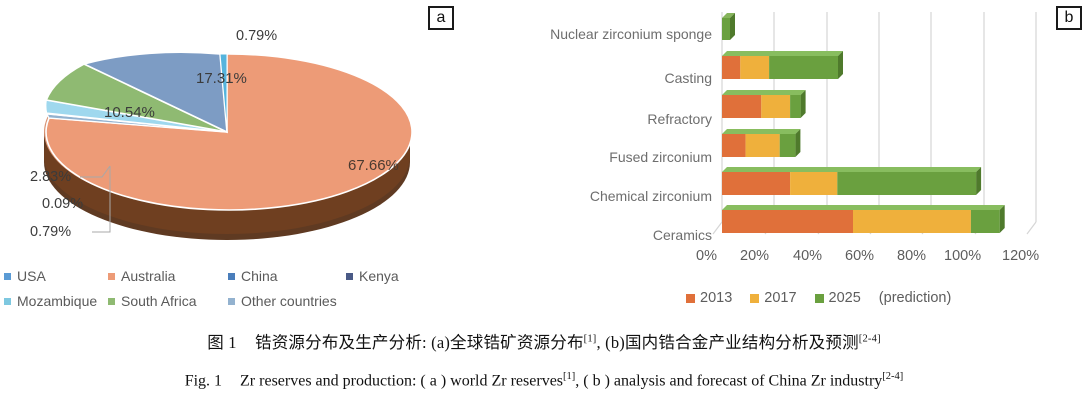 This screenshot has width=1088, height=415. I want to click on legend-swatch-south-africa, so click(111, 301).